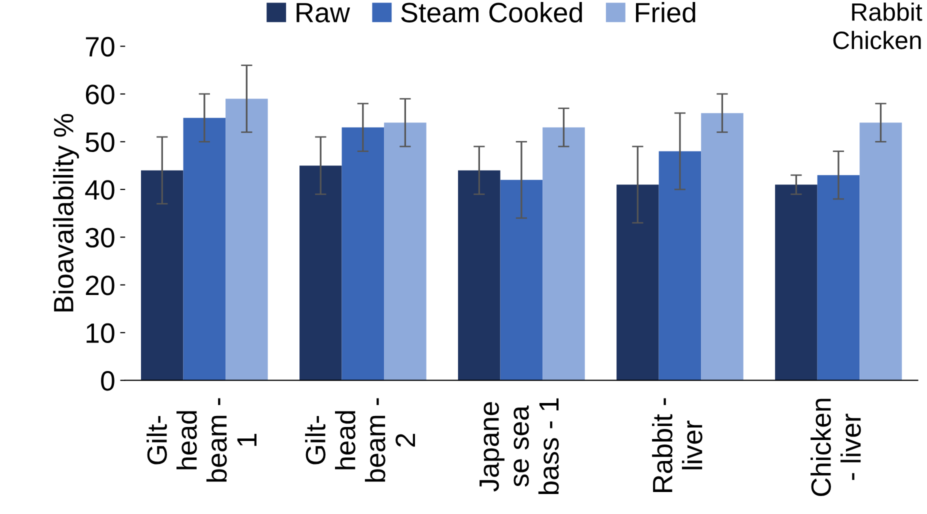  Describe the element at coordinates (100, 94) in the screenshot. I see `y-tick-label: 60` at that location.